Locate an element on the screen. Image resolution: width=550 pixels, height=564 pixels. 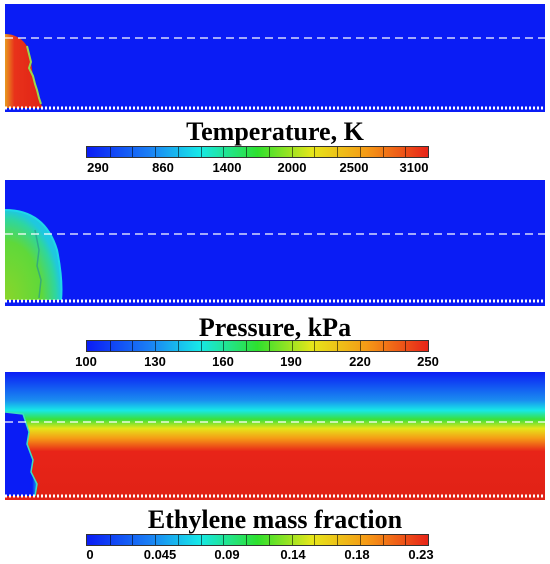
ethylene-tick-label: 0 is located at coordinates (90, 554).